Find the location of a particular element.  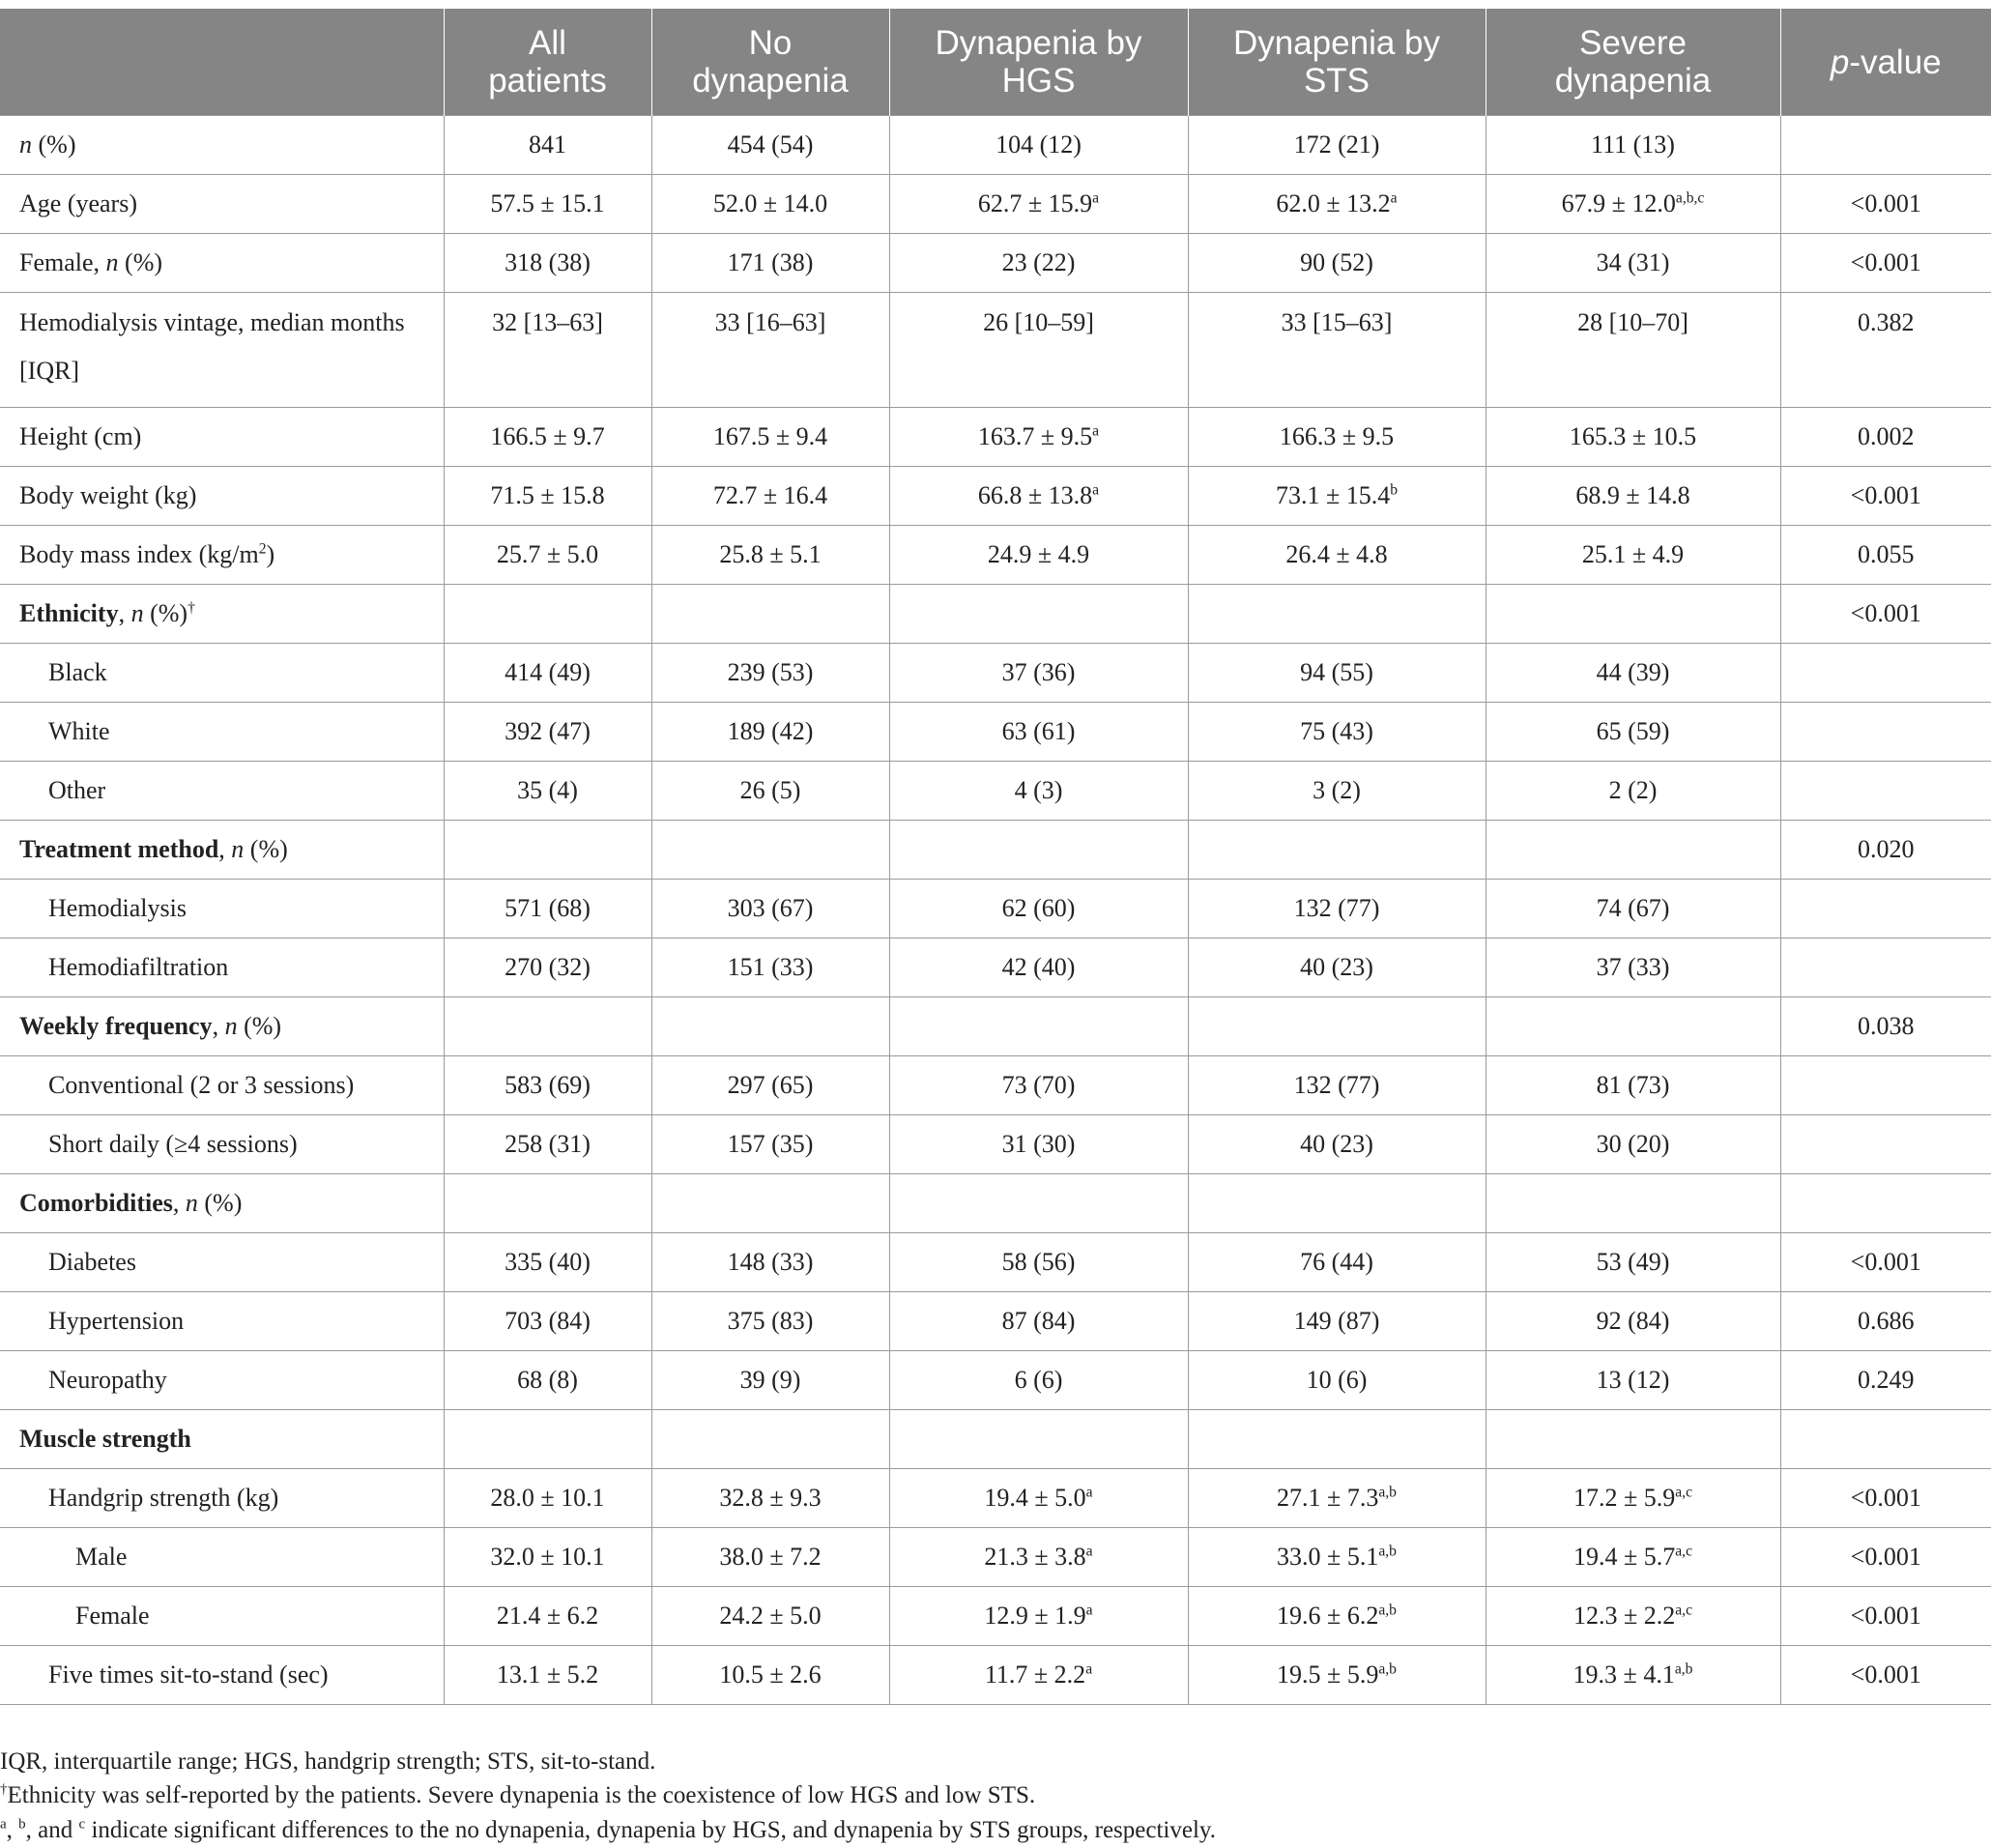

cell-value: 63 (61) is located at coordinates (1039, 731).